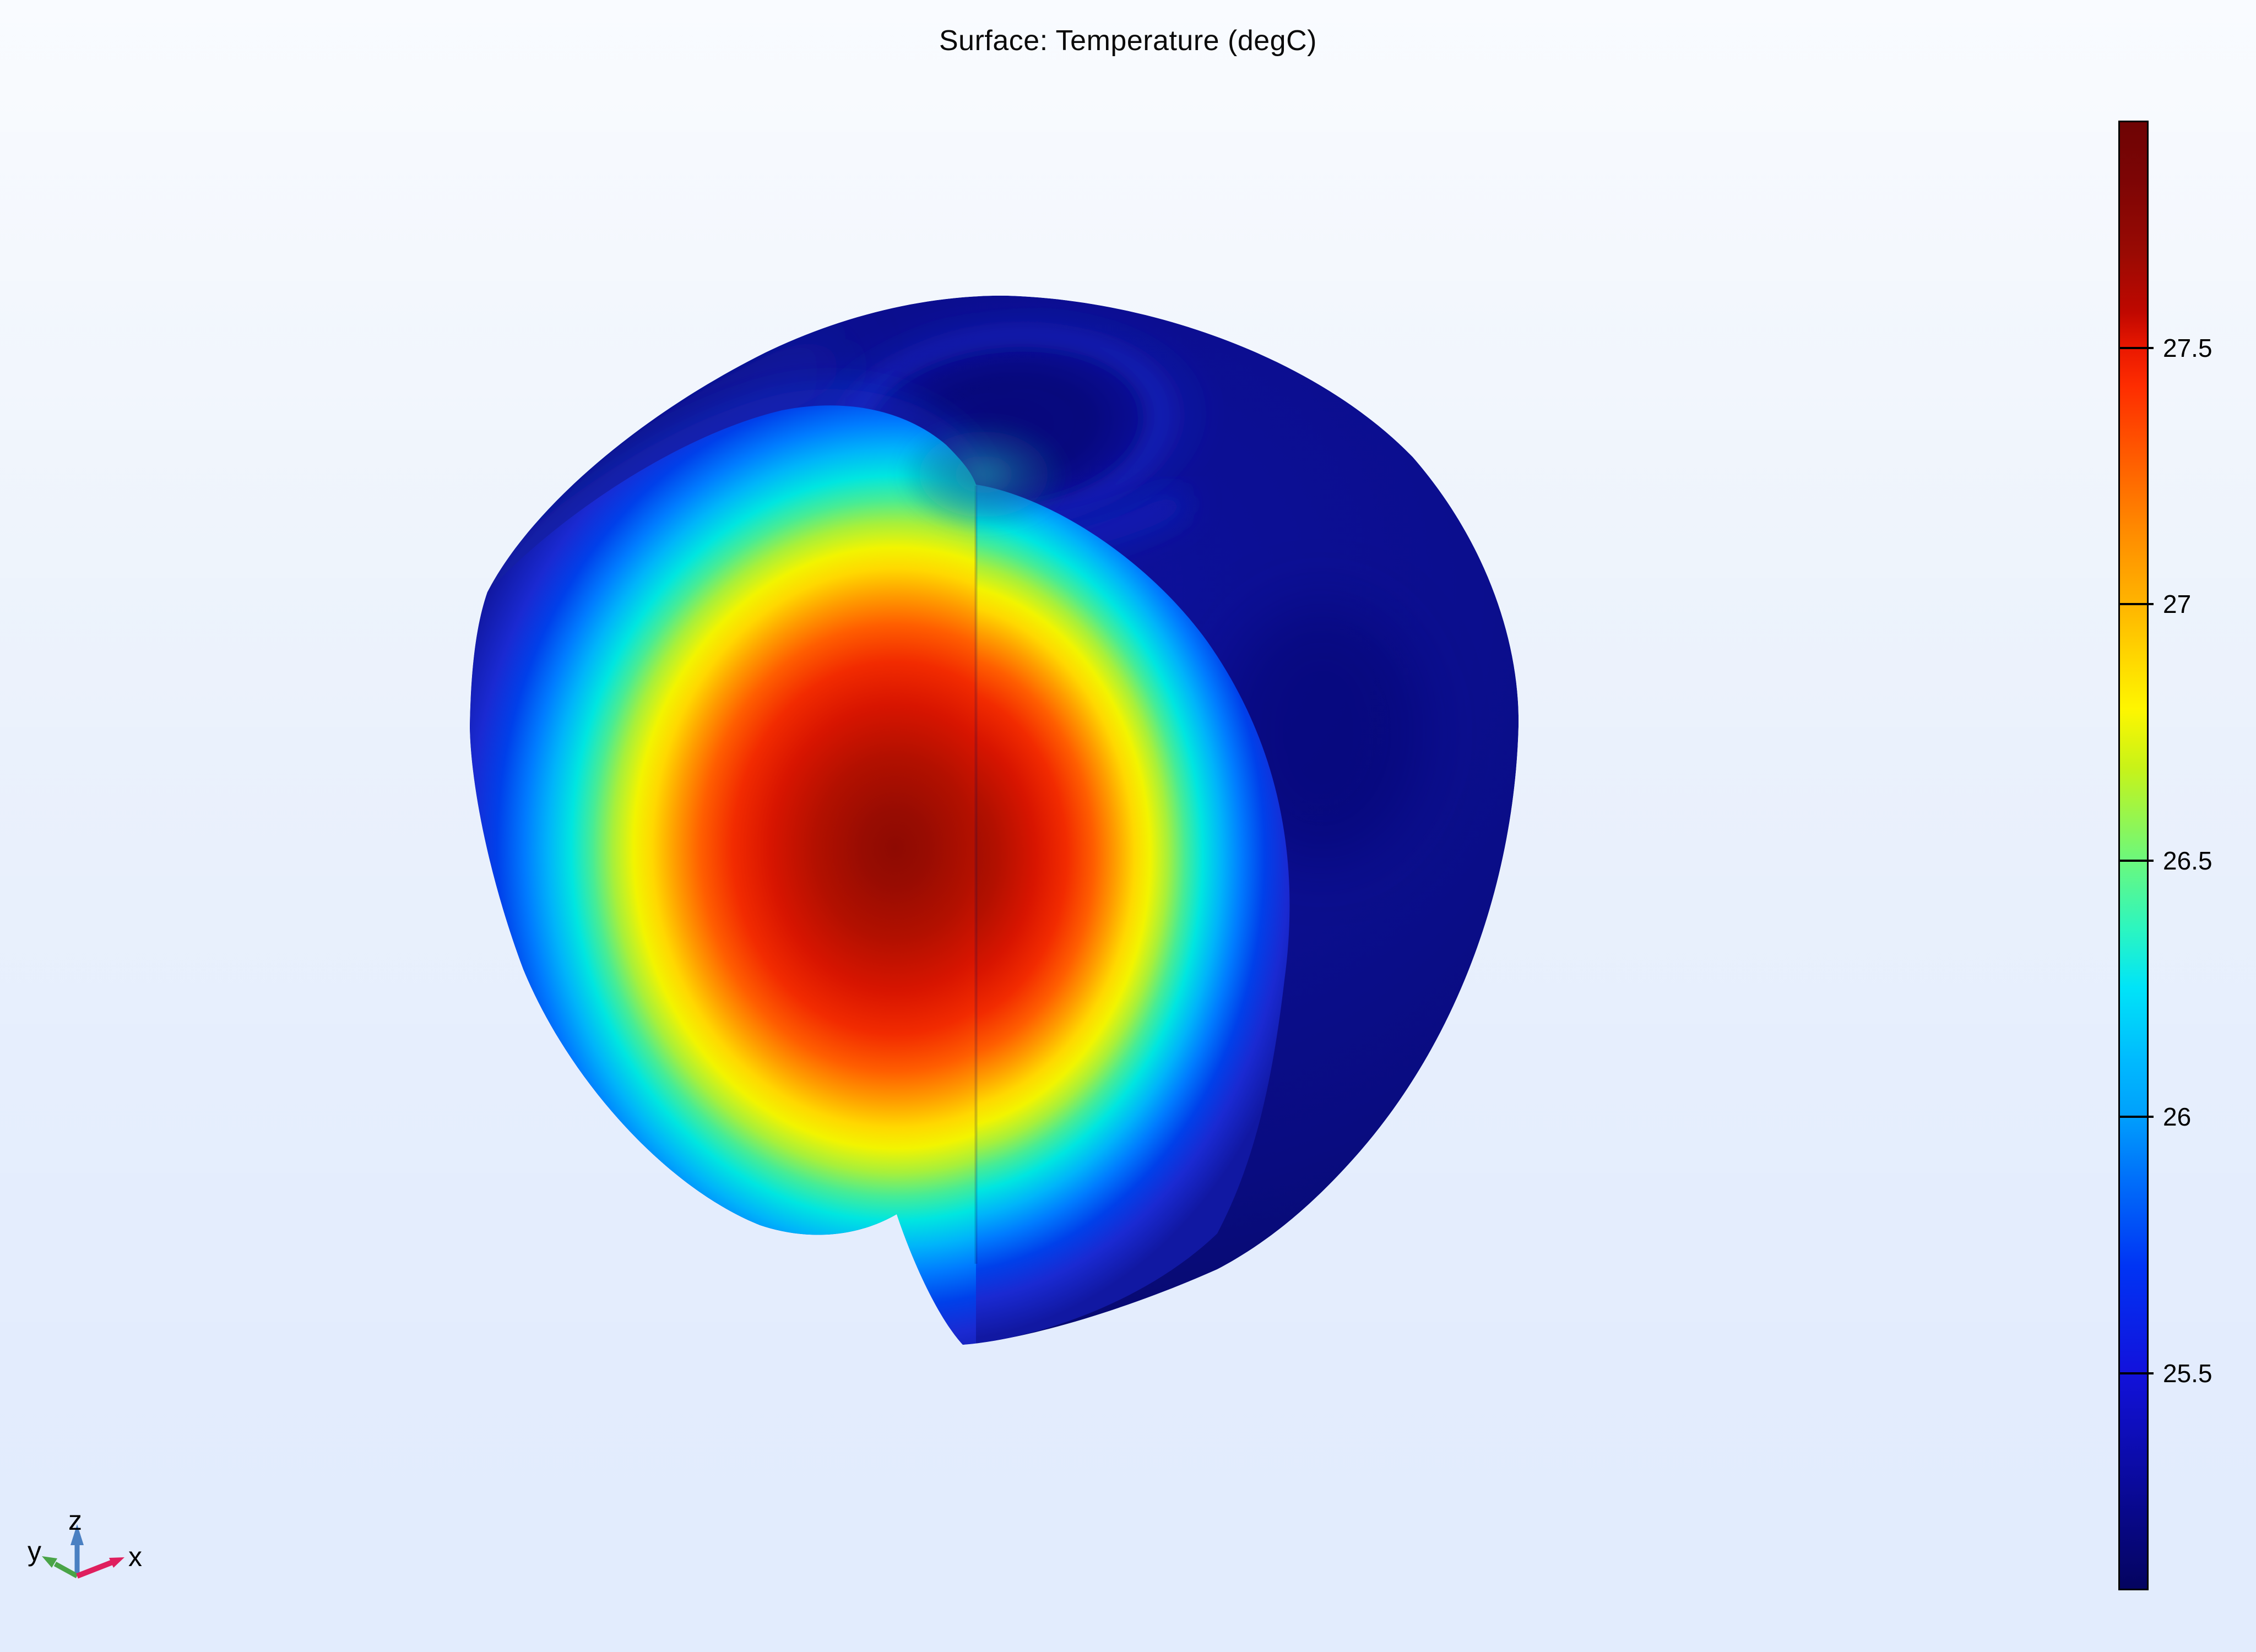 The height and width of the screenshot is (1652, 2256). Describe the element at coordinates (85, 1542) in the screenshot. I see `axis-triad: z y x` at that location.